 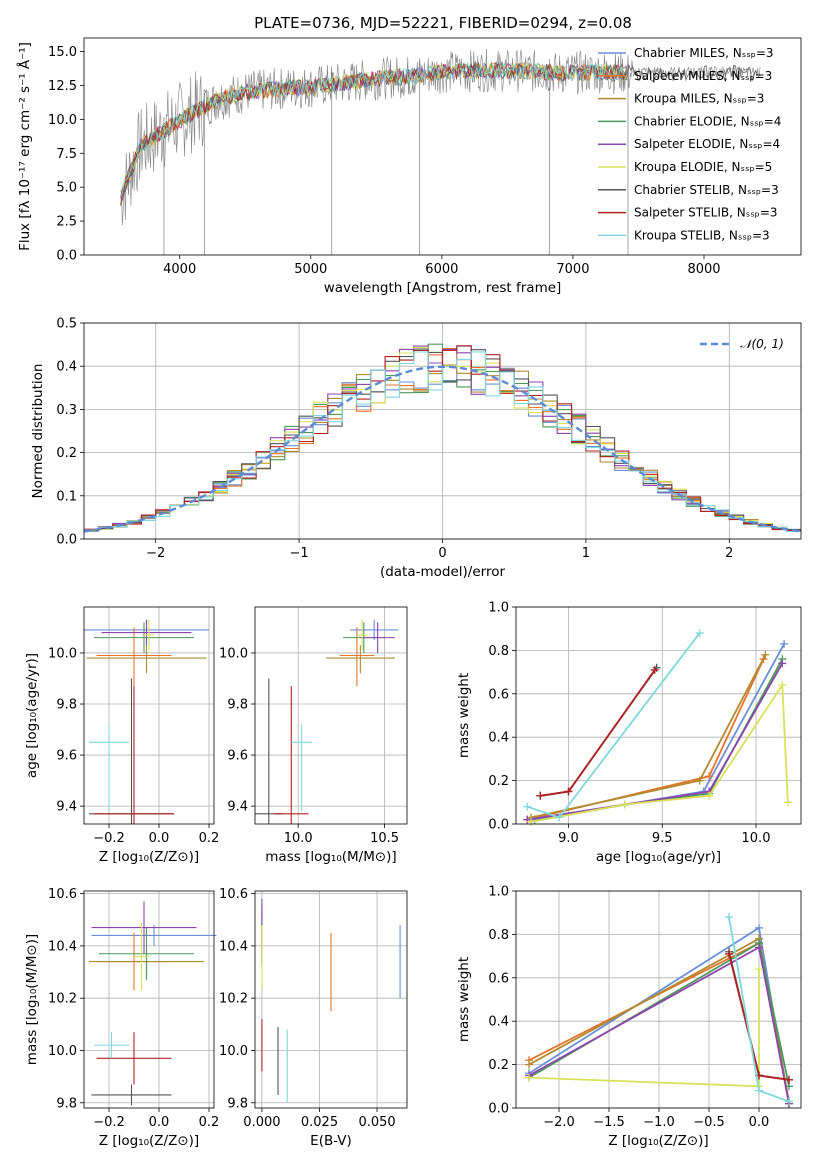 What do you see at coordinates (707, 121) in the screenshot?
I see `legend-label: Chabrier ELODIE, Nₛₛₚ=4` at bounding box center [707, 121].